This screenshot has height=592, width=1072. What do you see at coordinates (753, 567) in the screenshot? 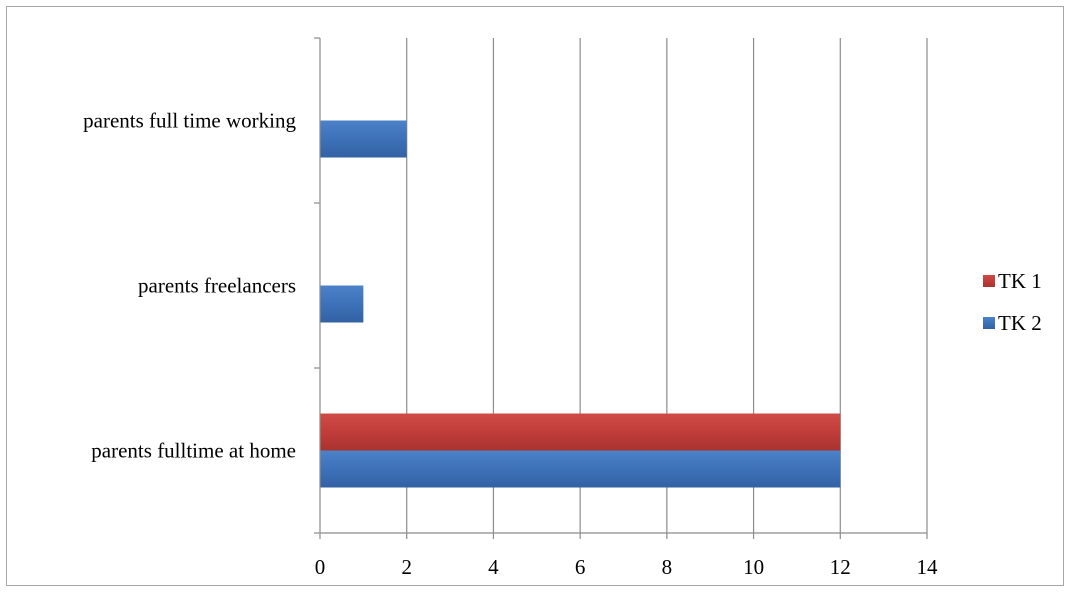
I see `x-tick-label: 10` at bounding box center [753, 567].